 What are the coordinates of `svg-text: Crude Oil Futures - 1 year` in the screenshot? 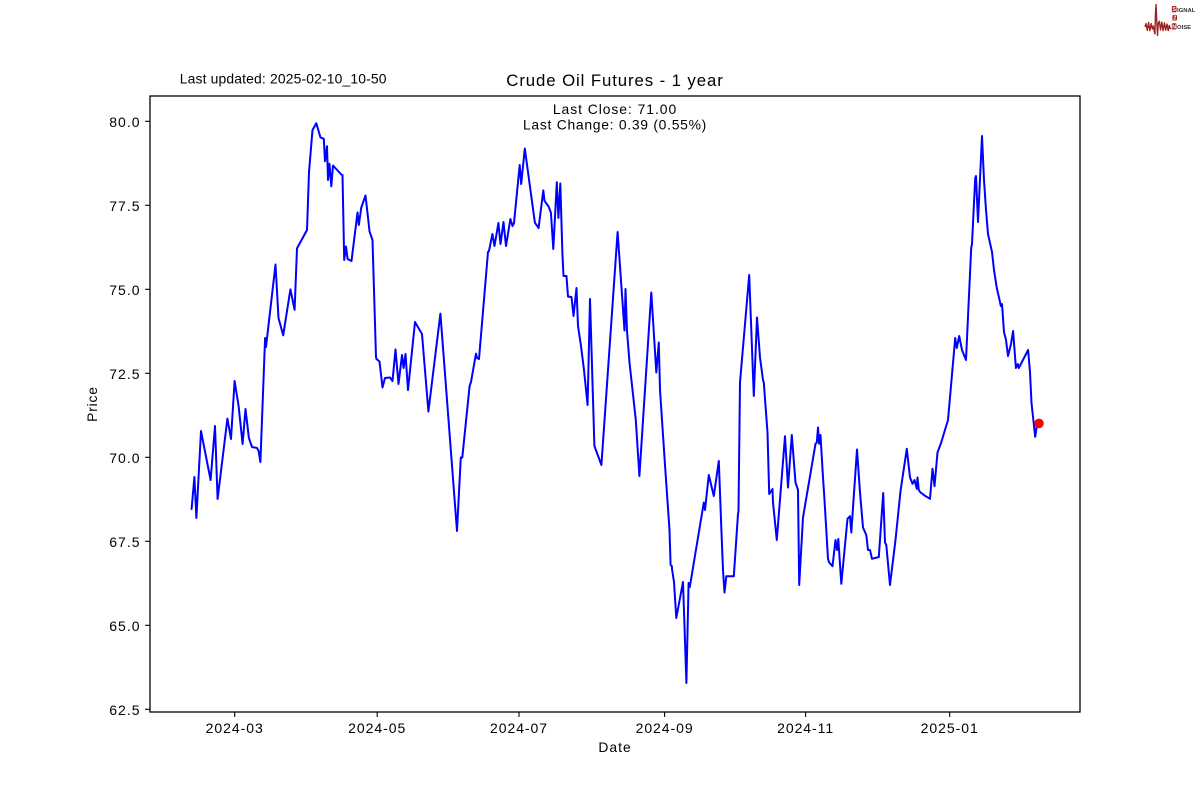 It's located at (614, 80).